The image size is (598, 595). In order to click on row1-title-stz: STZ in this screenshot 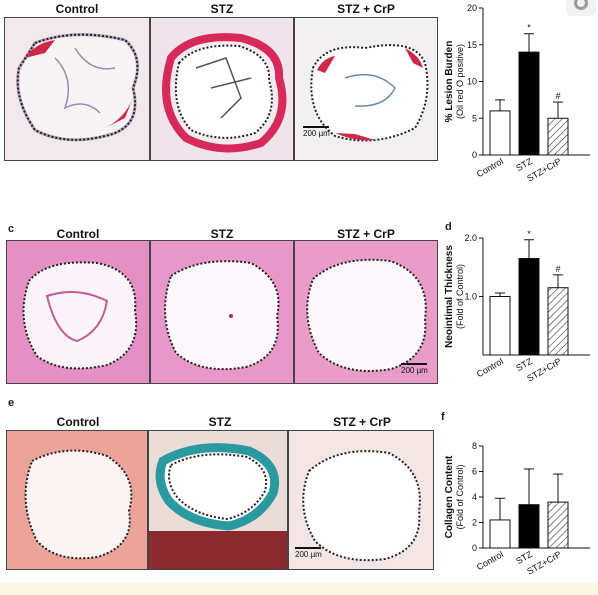, I will do `click(222, 9)`.